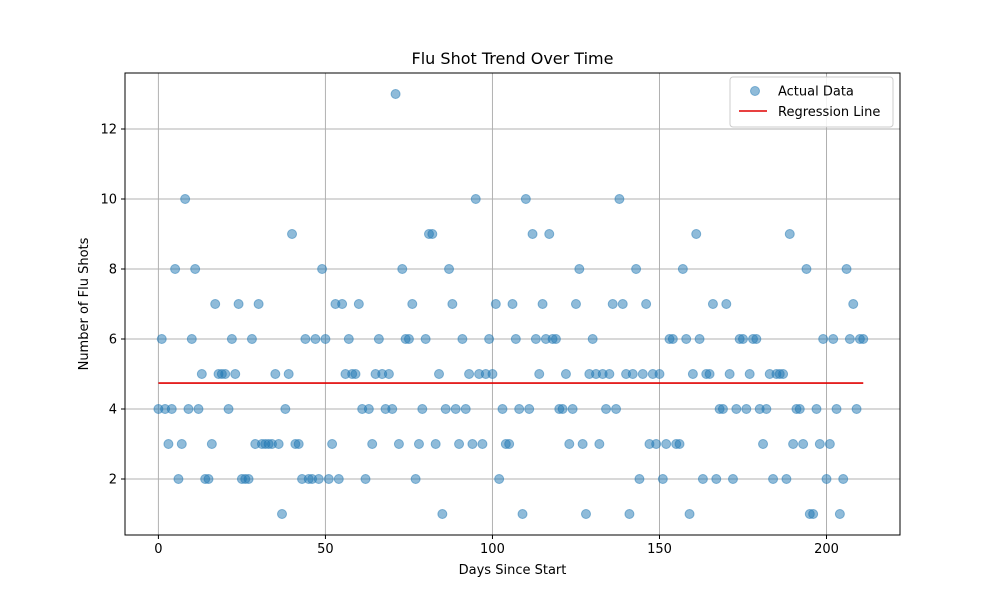  What do you see at coordinates (325, 549) in the screenshot?
I see `x-tick-label: 50` at bounding box center [325, 549].